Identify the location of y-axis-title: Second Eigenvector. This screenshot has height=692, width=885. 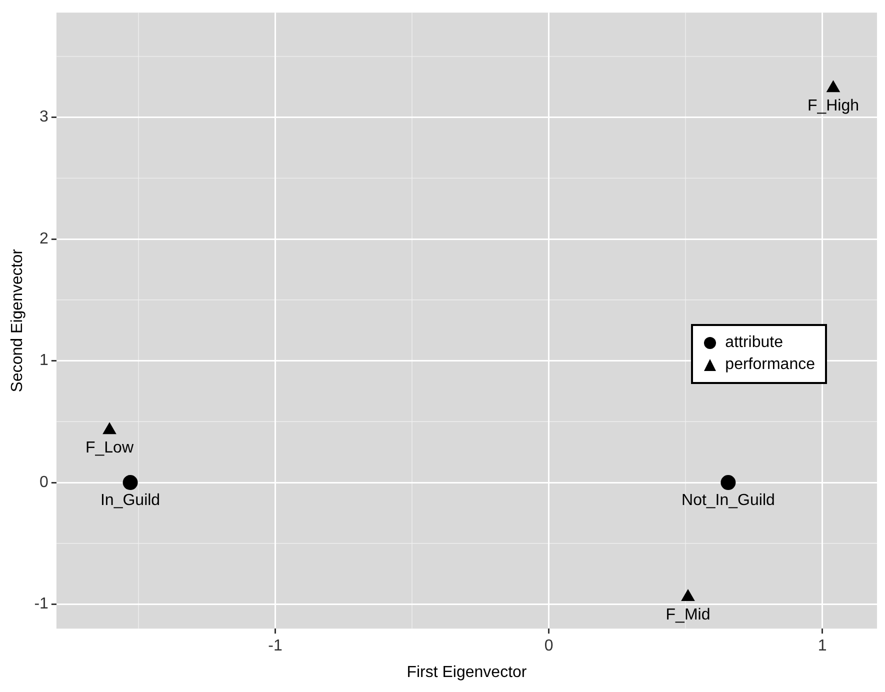
(17, 320).